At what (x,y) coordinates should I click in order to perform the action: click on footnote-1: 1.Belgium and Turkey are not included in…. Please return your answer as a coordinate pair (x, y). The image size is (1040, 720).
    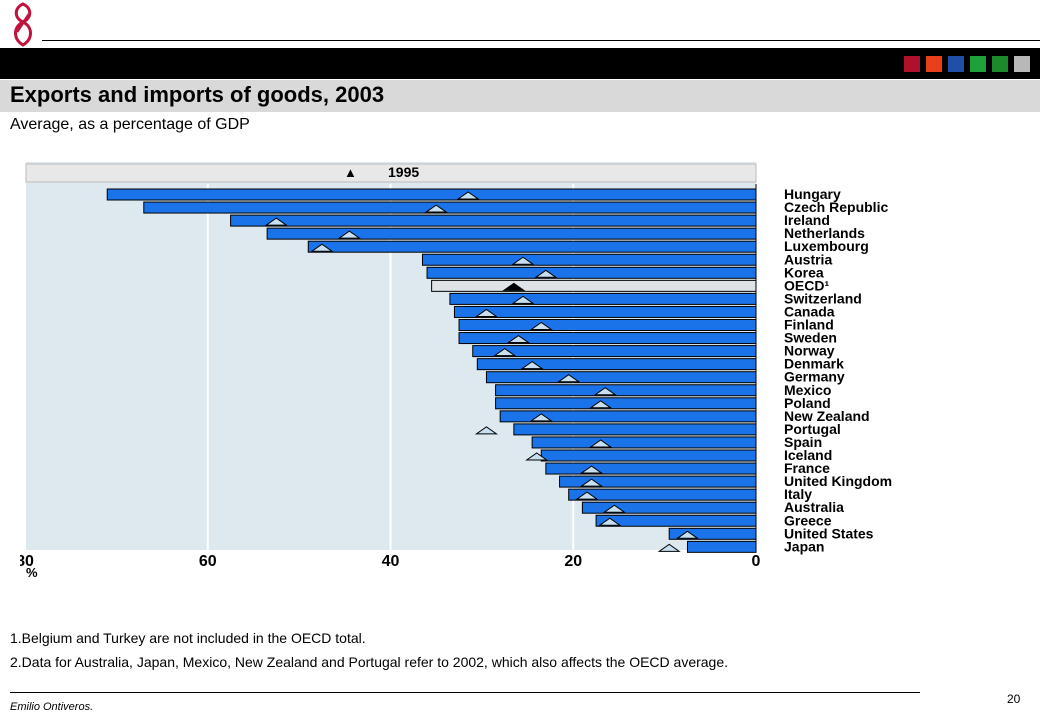
    Looking at the image, I should click on (188, 638).